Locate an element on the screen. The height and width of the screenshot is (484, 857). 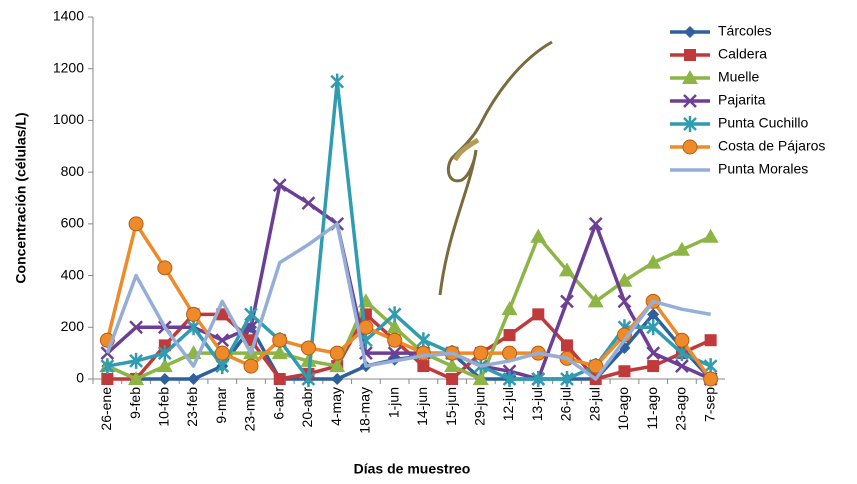
x-tick-label: 29-jun is located at coordinates (480, 406).